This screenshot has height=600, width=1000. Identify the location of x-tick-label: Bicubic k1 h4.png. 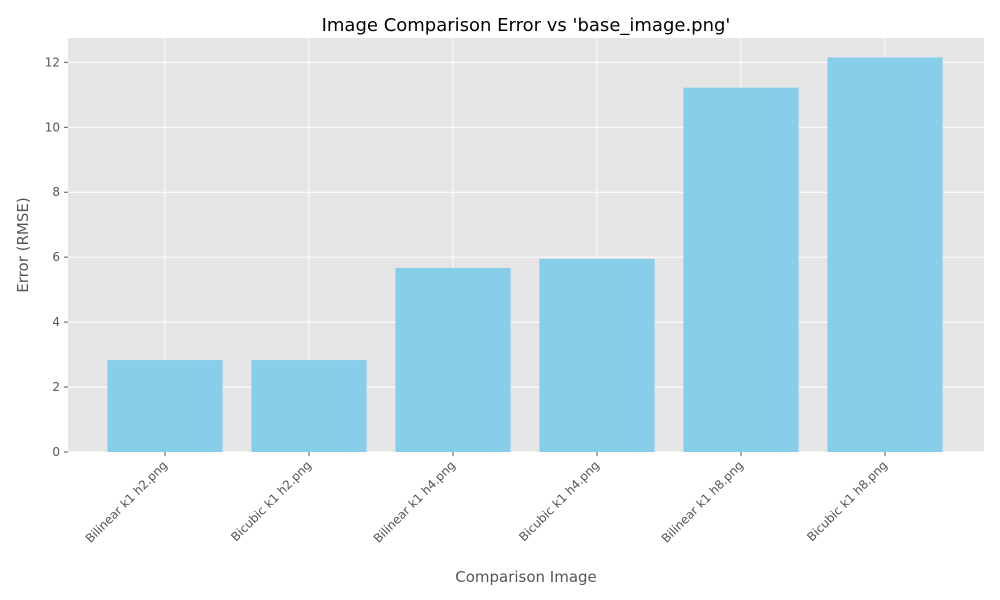
(559, 501).